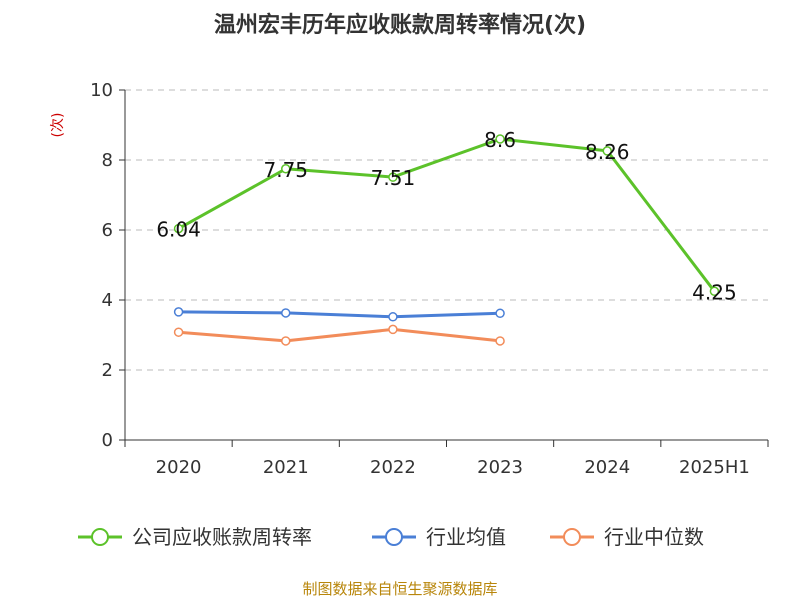 The image size is (800, 600). I want to click on data-label: 6.04, so click(178, 230).